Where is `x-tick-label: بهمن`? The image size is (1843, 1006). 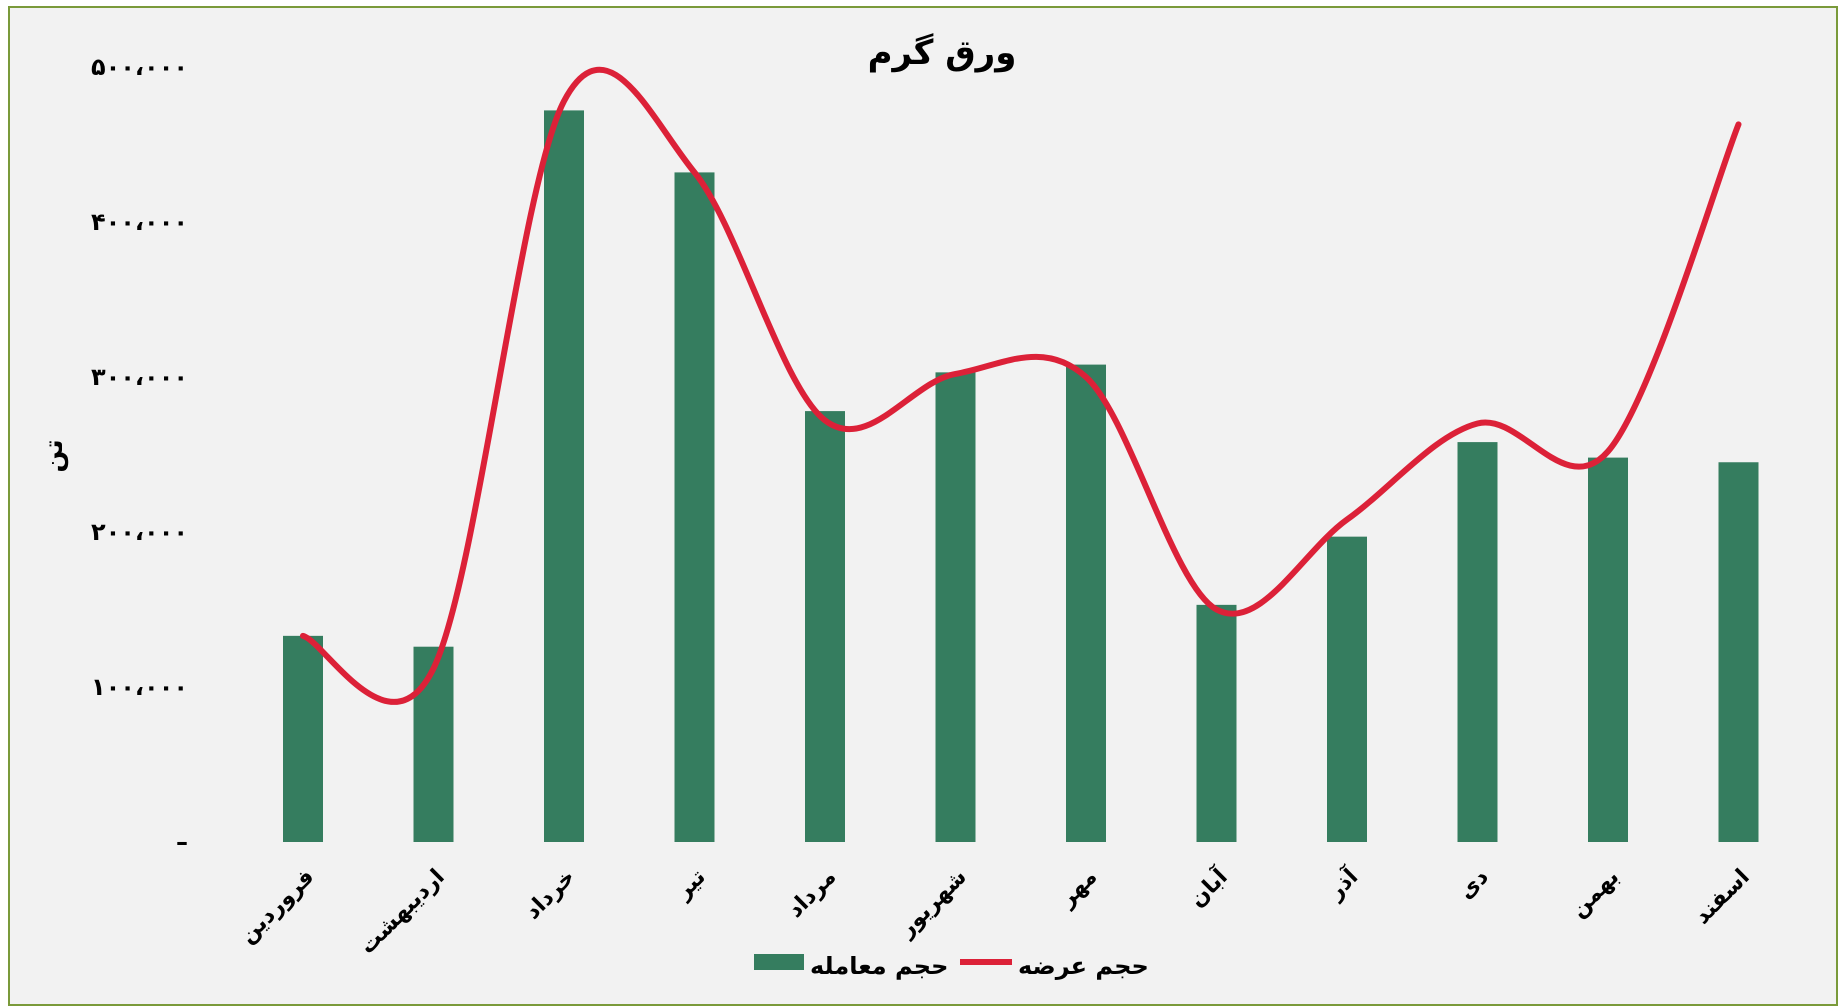
x-tick-label: بهمن is located at coordinates (1595, 894).